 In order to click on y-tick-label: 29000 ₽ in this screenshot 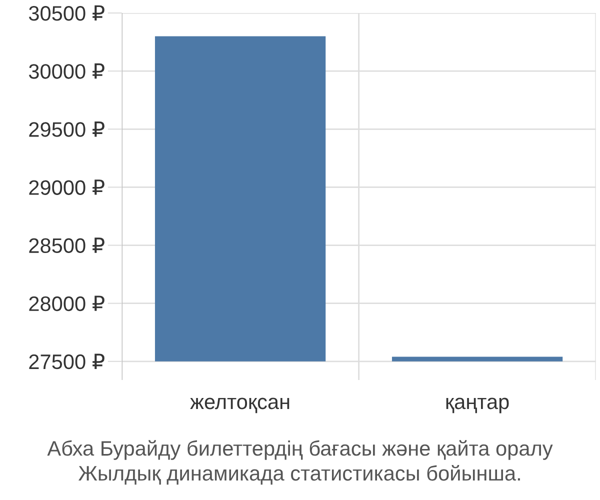, I will do `click(66, 187)`.